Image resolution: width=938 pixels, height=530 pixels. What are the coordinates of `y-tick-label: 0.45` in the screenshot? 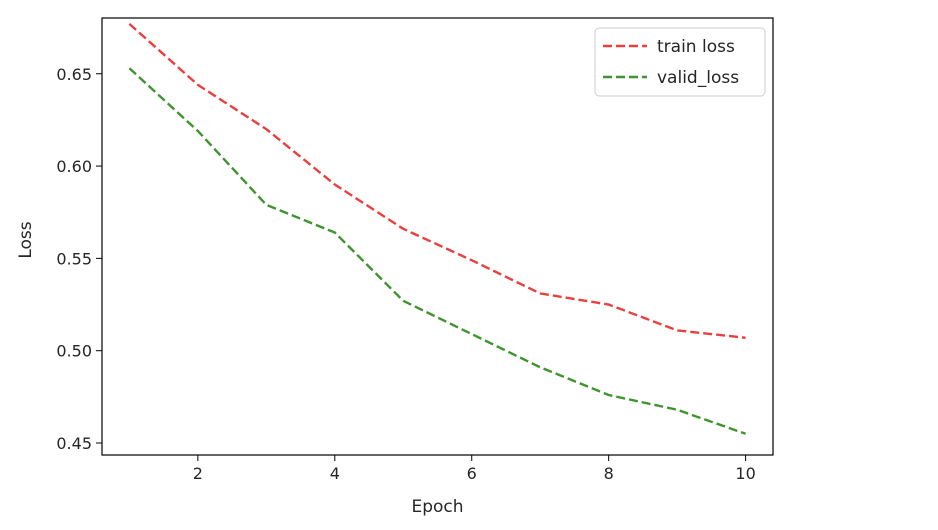 It's located at (74, 443).